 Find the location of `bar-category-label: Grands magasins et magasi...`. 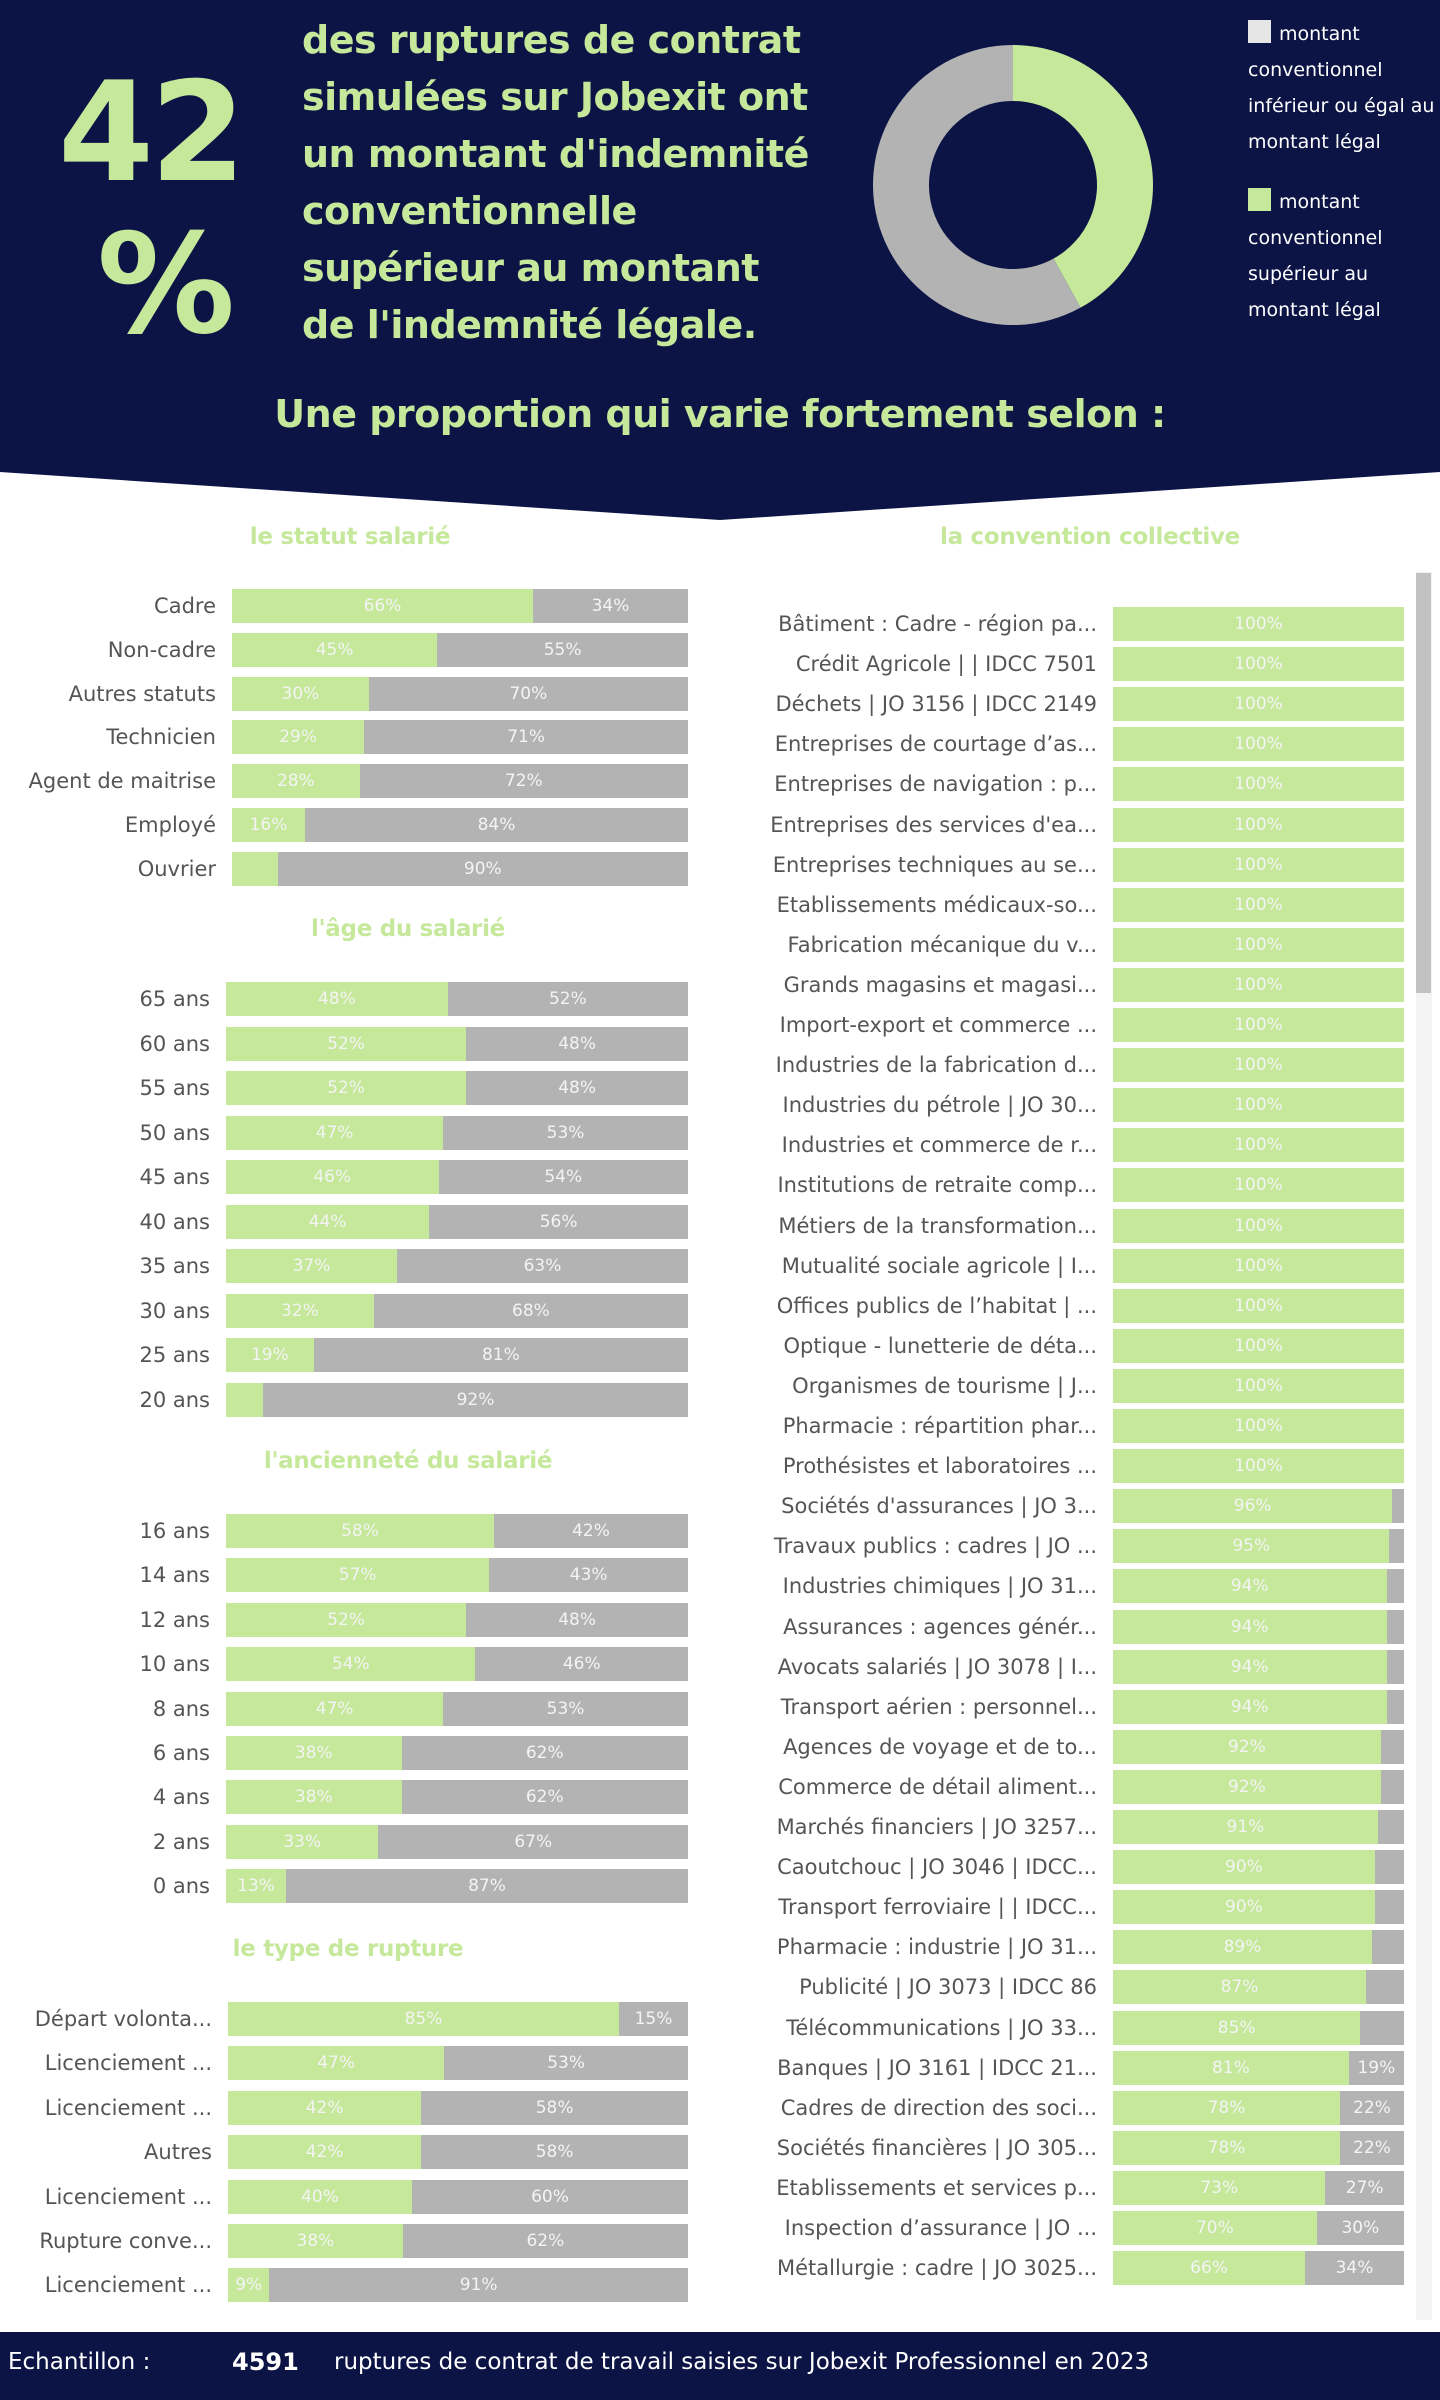

bar-category-label: Grands magasins et magasi... is located at coordinates (940, 984).